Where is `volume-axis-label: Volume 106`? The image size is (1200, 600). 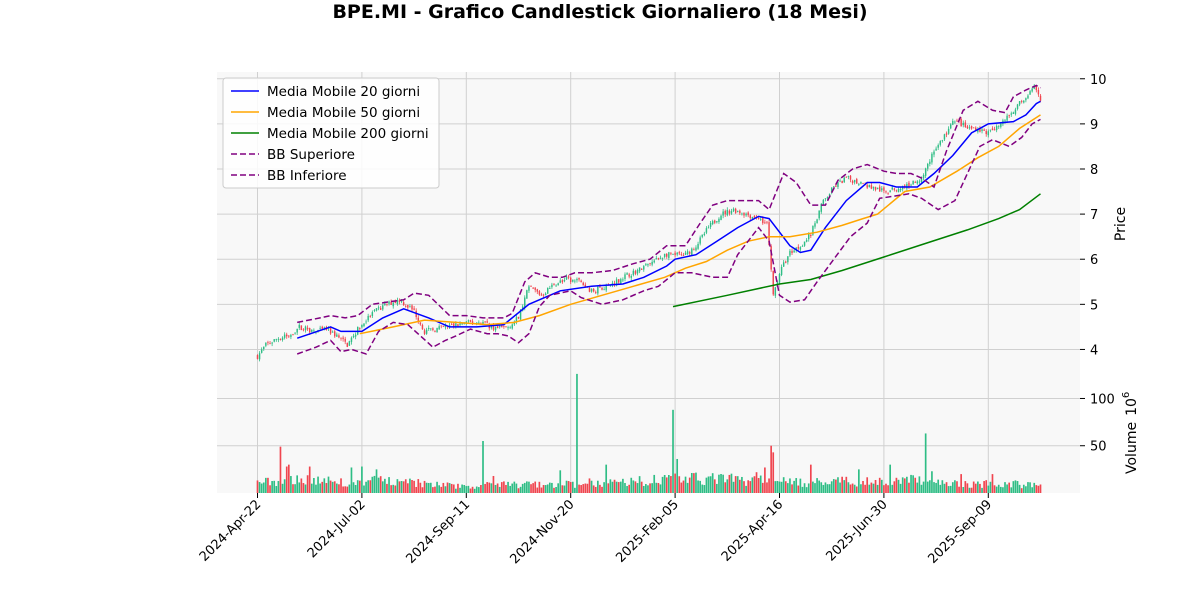 volume-axis-label: Volume 106 is located at coordinates (1130, 433).